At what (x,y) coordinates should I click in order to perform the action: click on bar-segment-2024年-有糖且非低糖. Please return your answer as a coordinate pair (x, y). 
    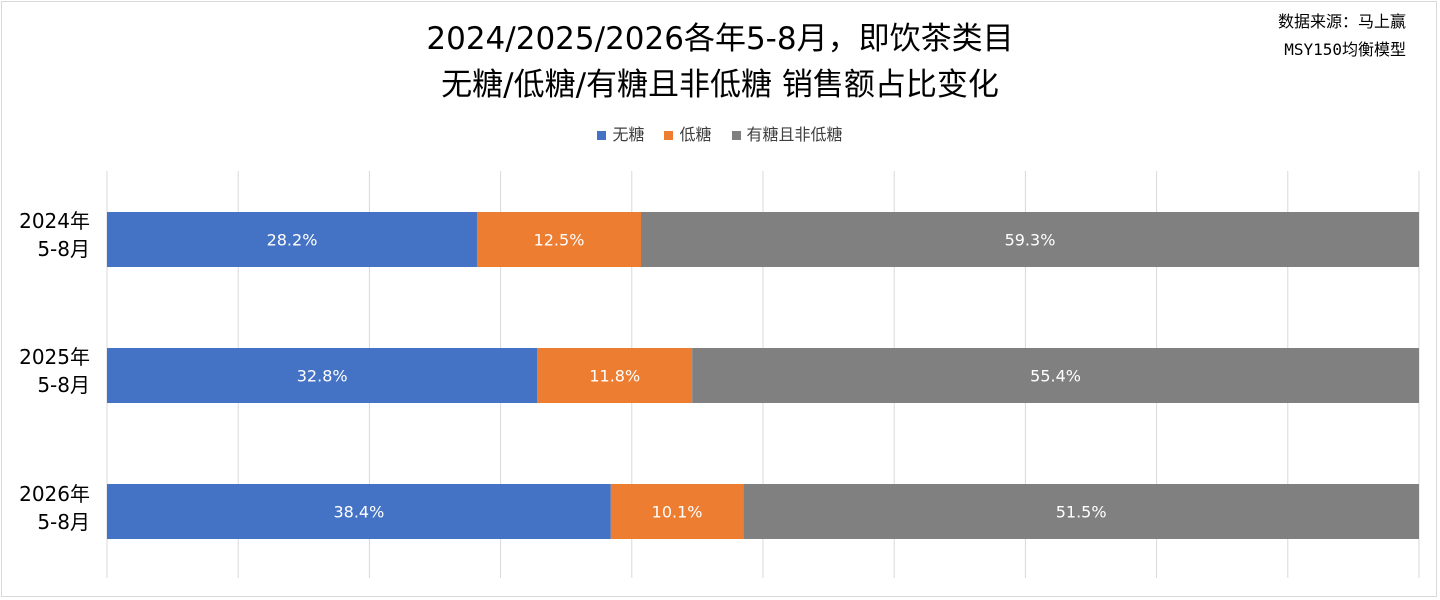
    Looking at the image, I should click on (1029, 239).